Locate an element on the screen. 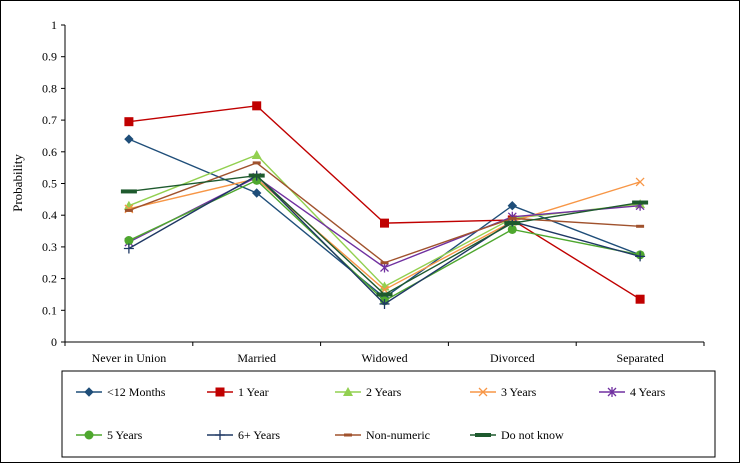  legend-item: 2 Years is located at coordinates (368, 392).